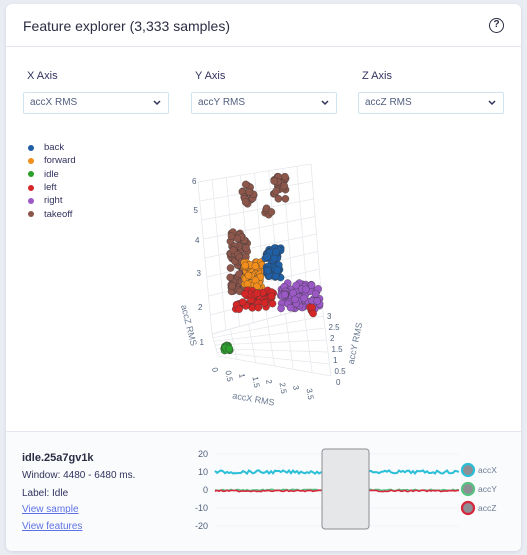 Image resolution: width=527 pixels, height=555 pixels. Describe the element at coordinates (194, 181) in the screenshot. I see `z-tick-label: 6` at that location.